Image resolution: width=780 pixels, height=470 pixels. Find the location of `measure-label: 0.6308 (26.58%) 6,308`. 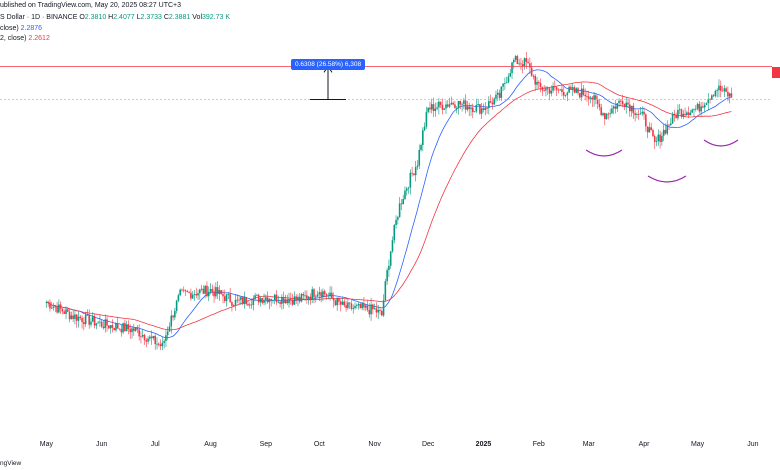

measure-label: 0.6308 (26.58%) 6,308 is located at coordinates (328, 64).